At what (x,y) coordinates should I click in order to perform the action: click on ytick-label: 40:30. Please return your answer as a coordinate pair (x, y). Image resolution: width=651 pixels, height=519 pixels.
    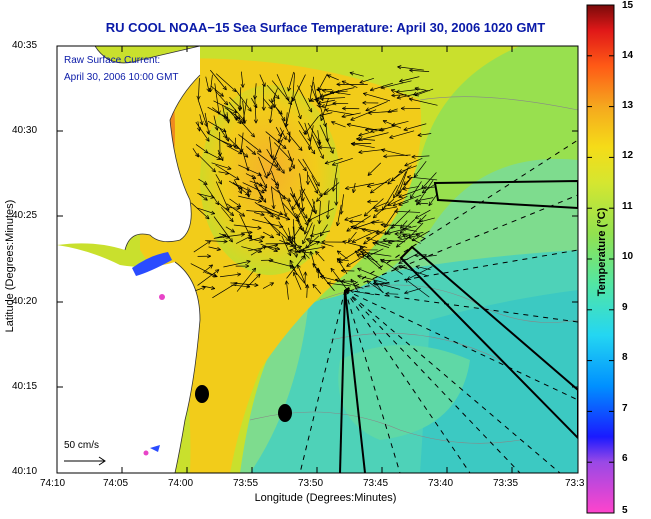
    Looking at the image, I should click on (25, 130).